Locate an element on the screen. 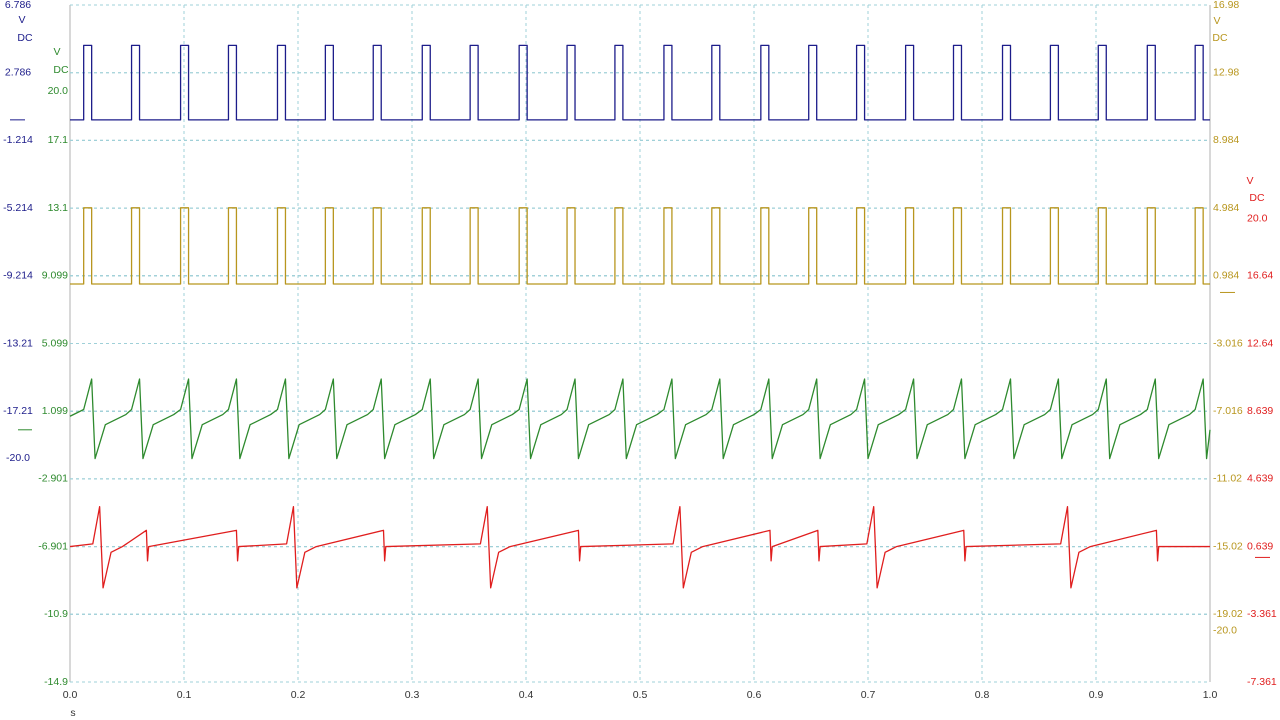 The image size is (1280, 720). y-tick-label: -10.9 is located at coordinates (56, 614).